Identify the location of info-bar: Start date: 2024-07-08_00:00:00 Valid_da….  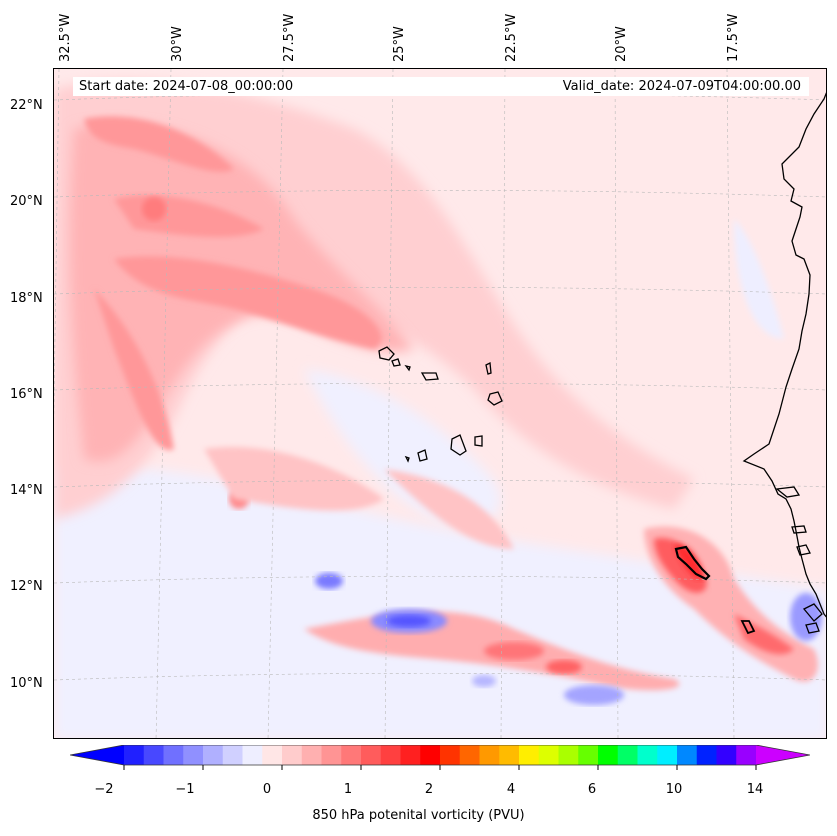
(441, 86).